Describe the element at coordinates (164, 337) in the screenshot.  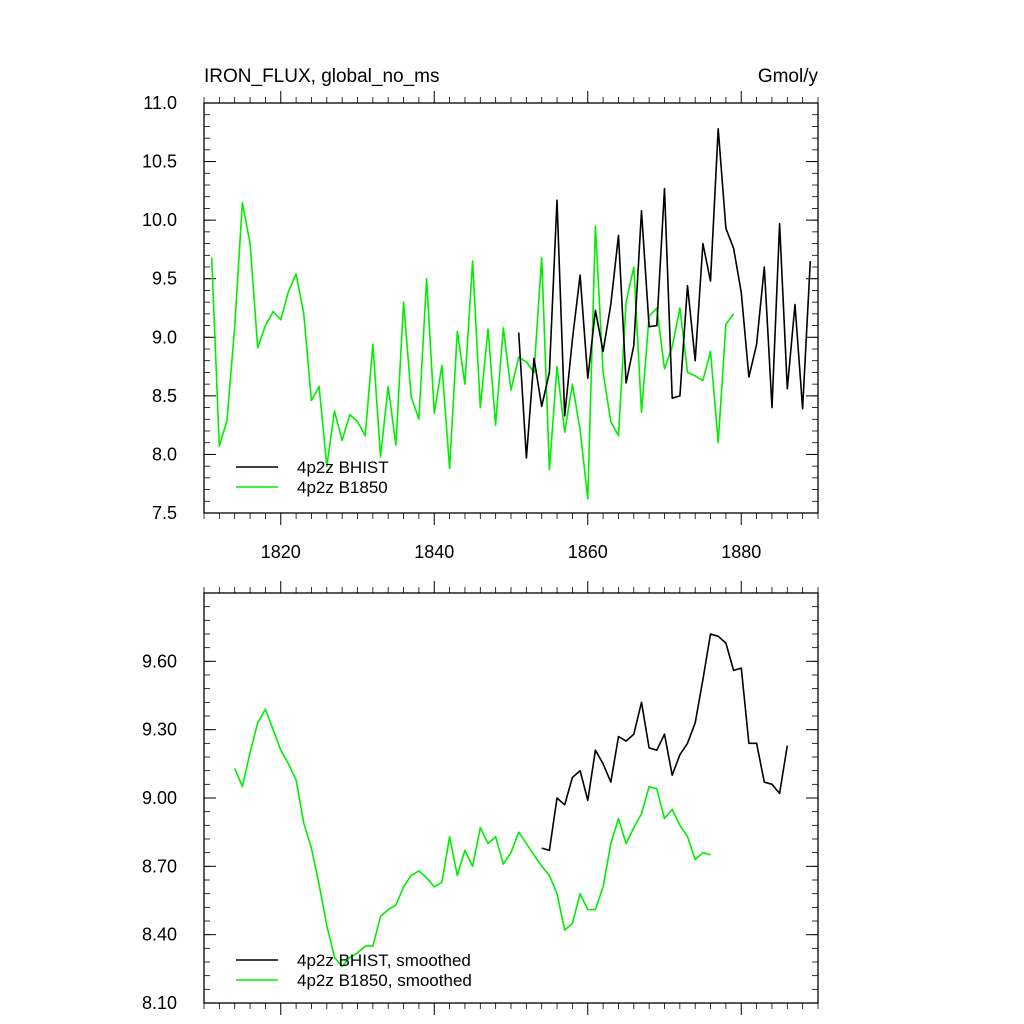
I see `y-tick-label: 9.0` at that location.